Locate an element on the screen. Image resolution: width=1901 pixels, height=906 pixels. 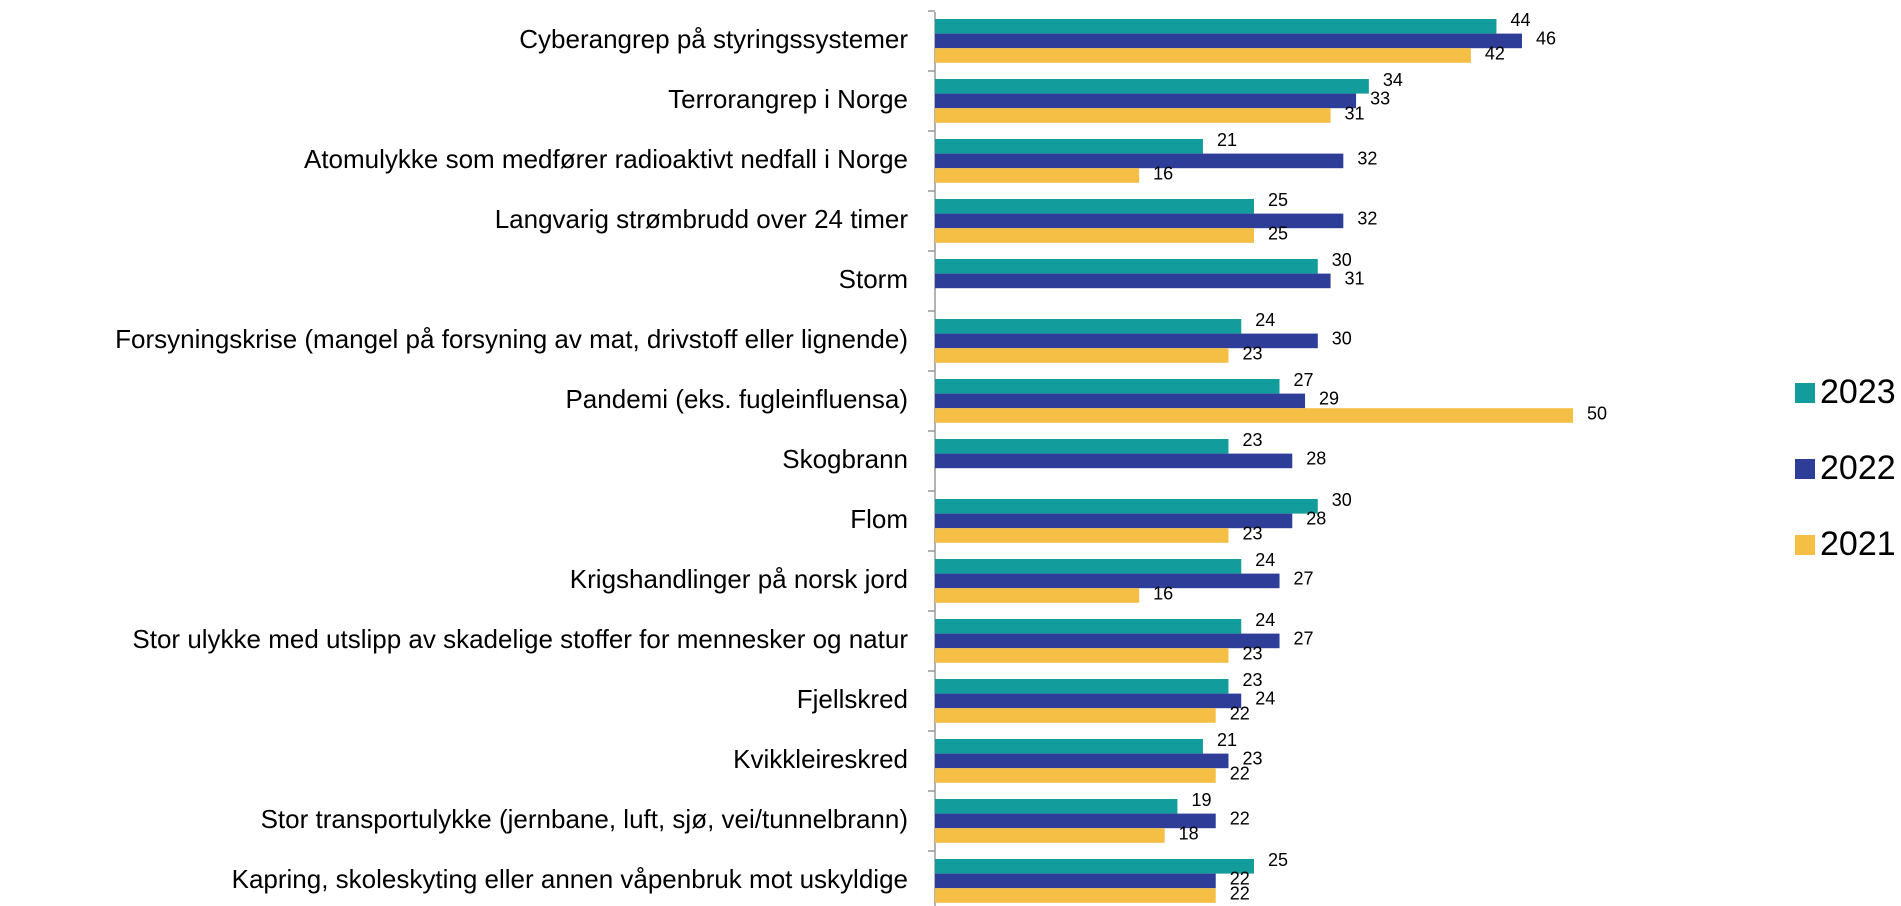
legend-label: 2022 is located at coordinates (1858, 468).